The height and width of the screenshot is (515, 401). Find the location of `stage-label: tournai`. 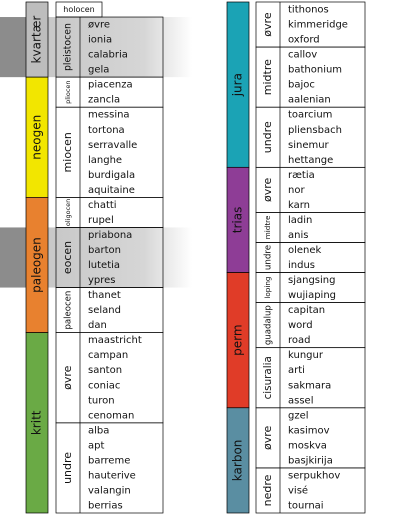

stage-label: tournai is located at coordinates (306, 505).